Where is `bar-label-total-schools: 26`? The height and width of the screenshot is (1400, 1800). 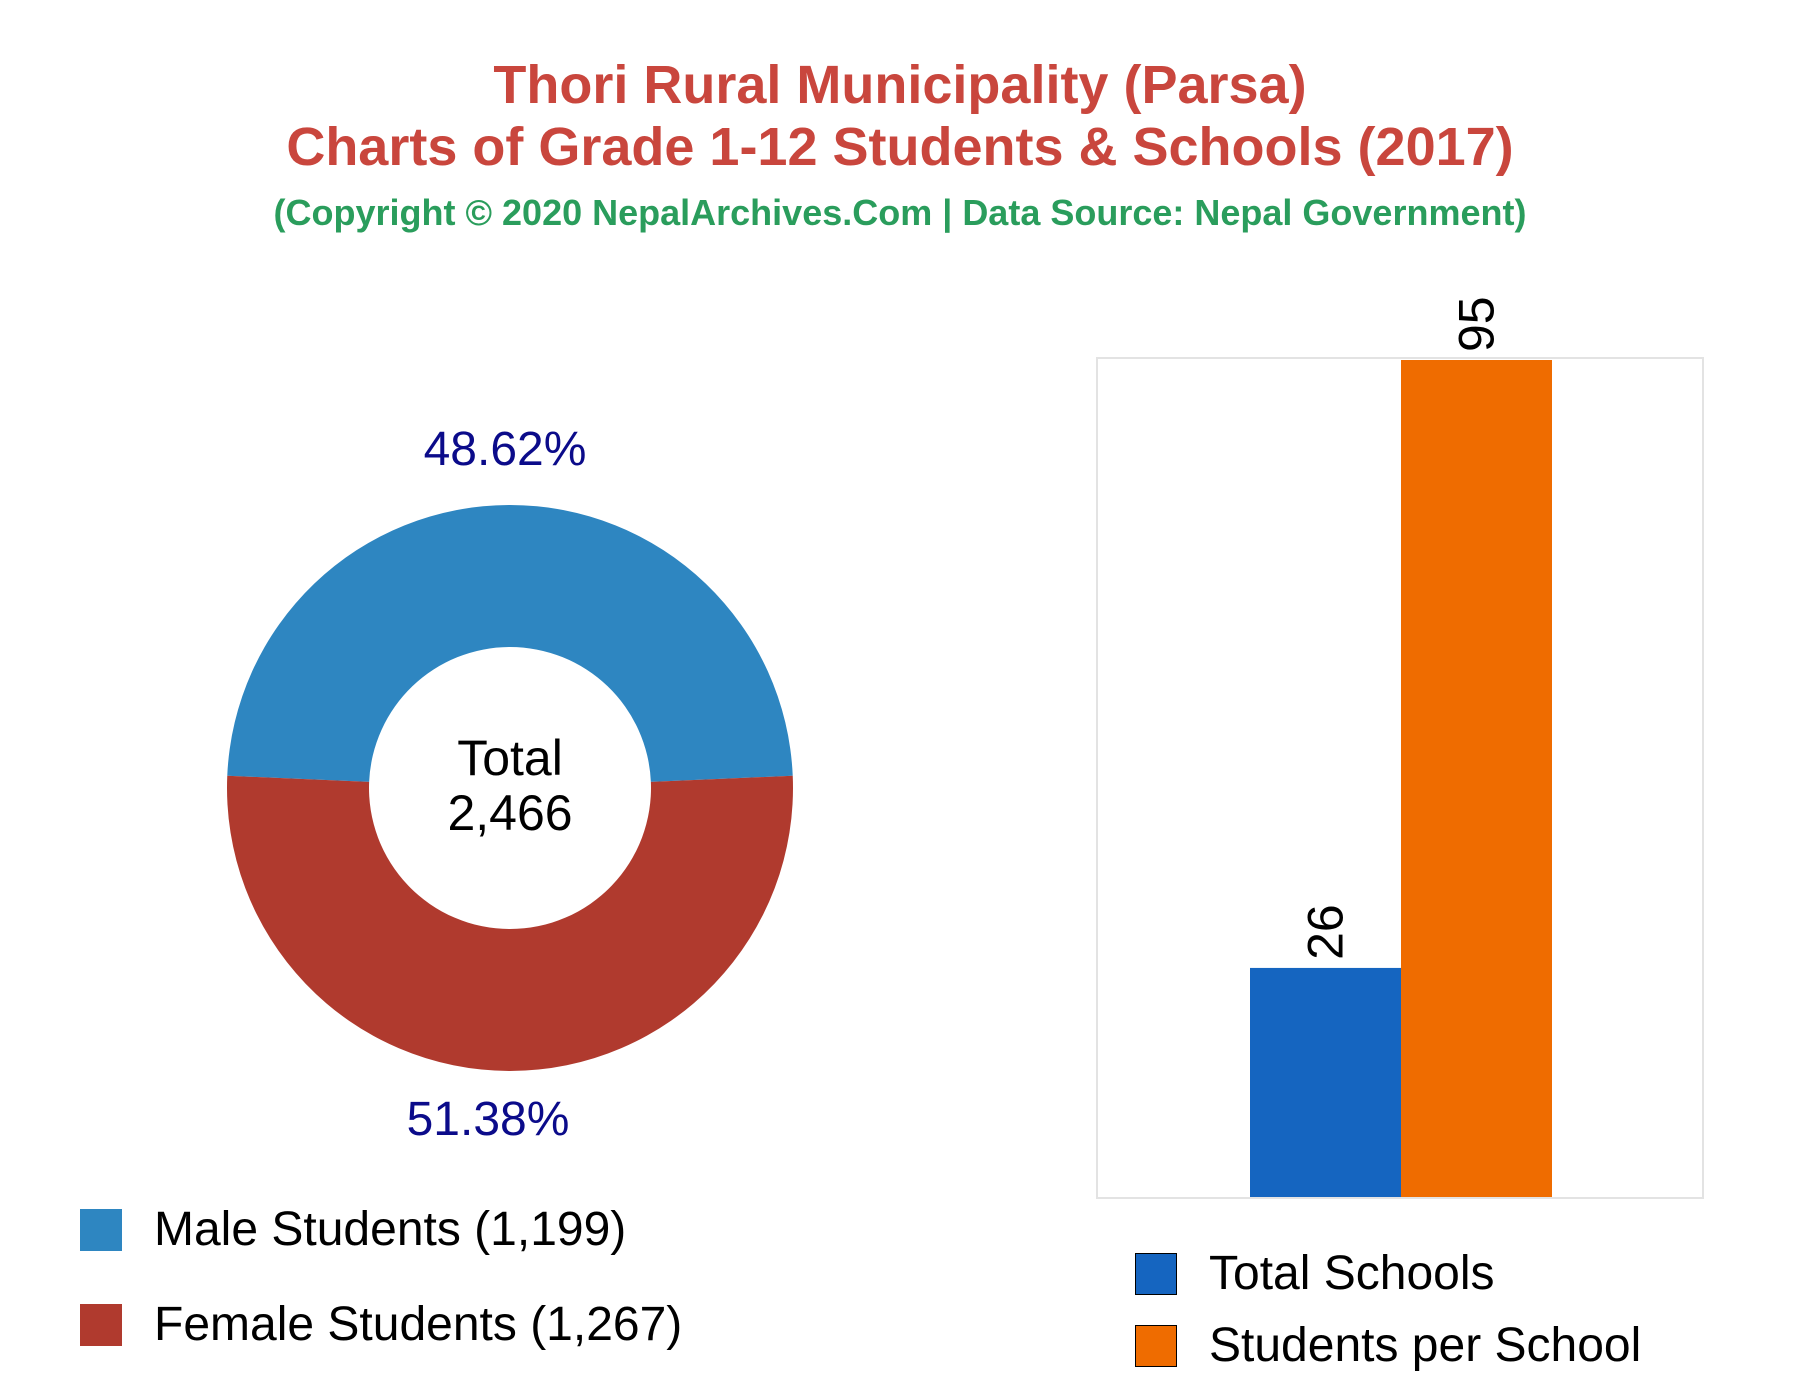 bar-label-total-schools: 26 is located at coordinates (1326, 932).